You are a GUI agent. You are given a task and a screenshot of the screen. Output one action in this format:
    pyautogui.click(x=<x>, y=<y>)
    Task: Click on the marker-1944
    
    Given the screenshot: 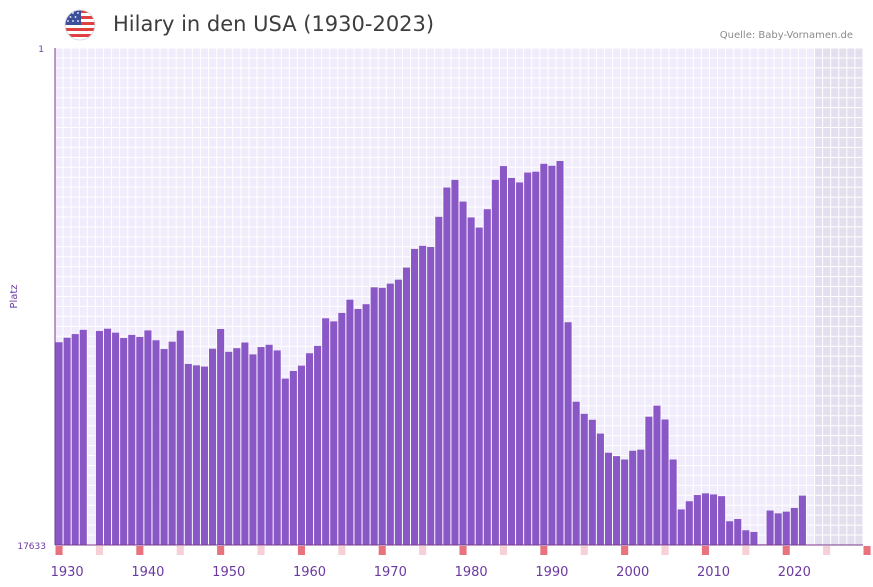 What is the action you would take?
    pyautogui.click(x=180, y=550)
    